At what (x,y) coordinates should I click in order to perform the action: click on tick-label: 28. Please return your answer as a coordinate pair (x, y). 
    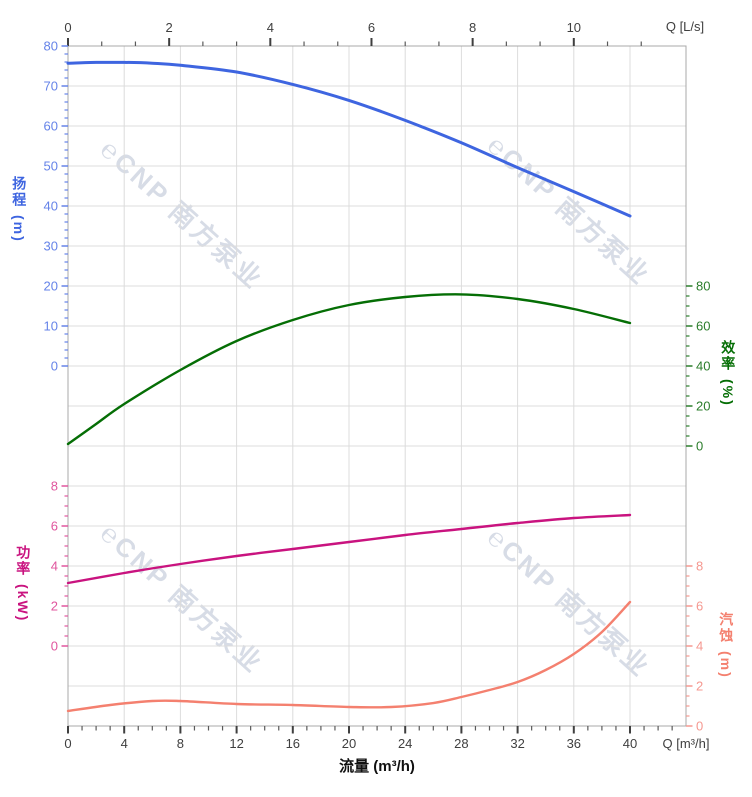
    Looking at the image, I should click on (461, 743).